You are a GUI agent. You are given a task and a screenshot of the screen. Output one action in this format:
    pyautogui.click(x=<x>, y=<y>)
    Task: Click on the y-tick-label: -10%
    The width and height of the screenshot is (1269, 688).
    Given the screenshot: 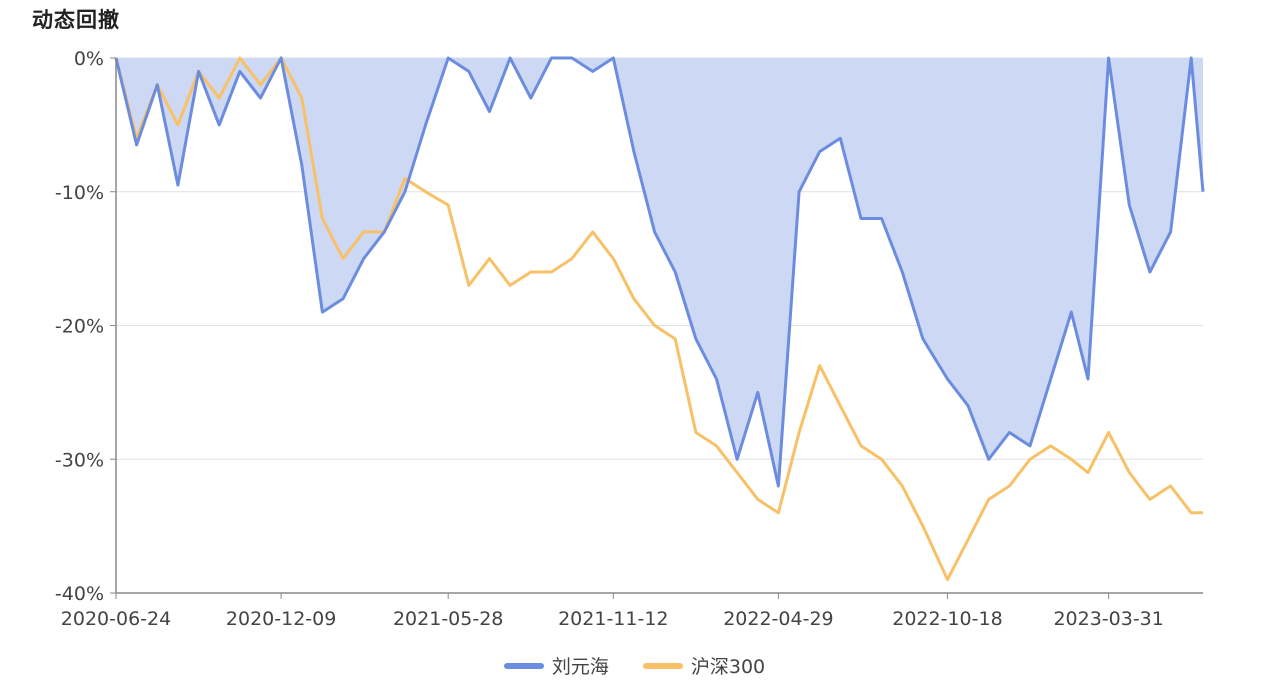 What is the action you would take?
    pyautogui.click(x=79, y=193)
    